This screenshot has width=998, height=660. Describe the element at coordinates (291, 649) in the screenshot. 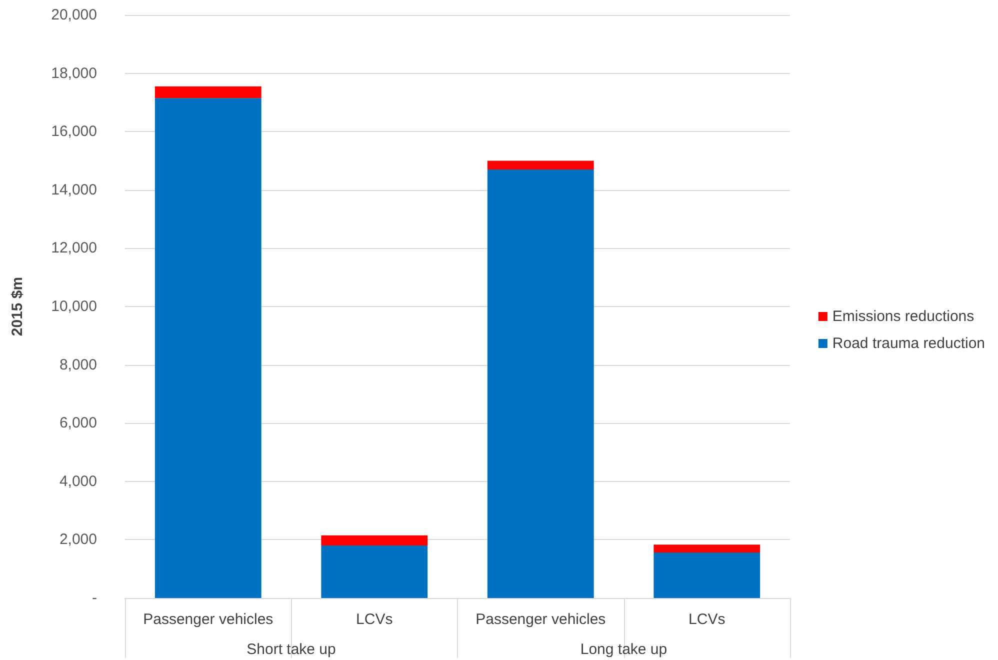

I see `text: Short take up` at that location.